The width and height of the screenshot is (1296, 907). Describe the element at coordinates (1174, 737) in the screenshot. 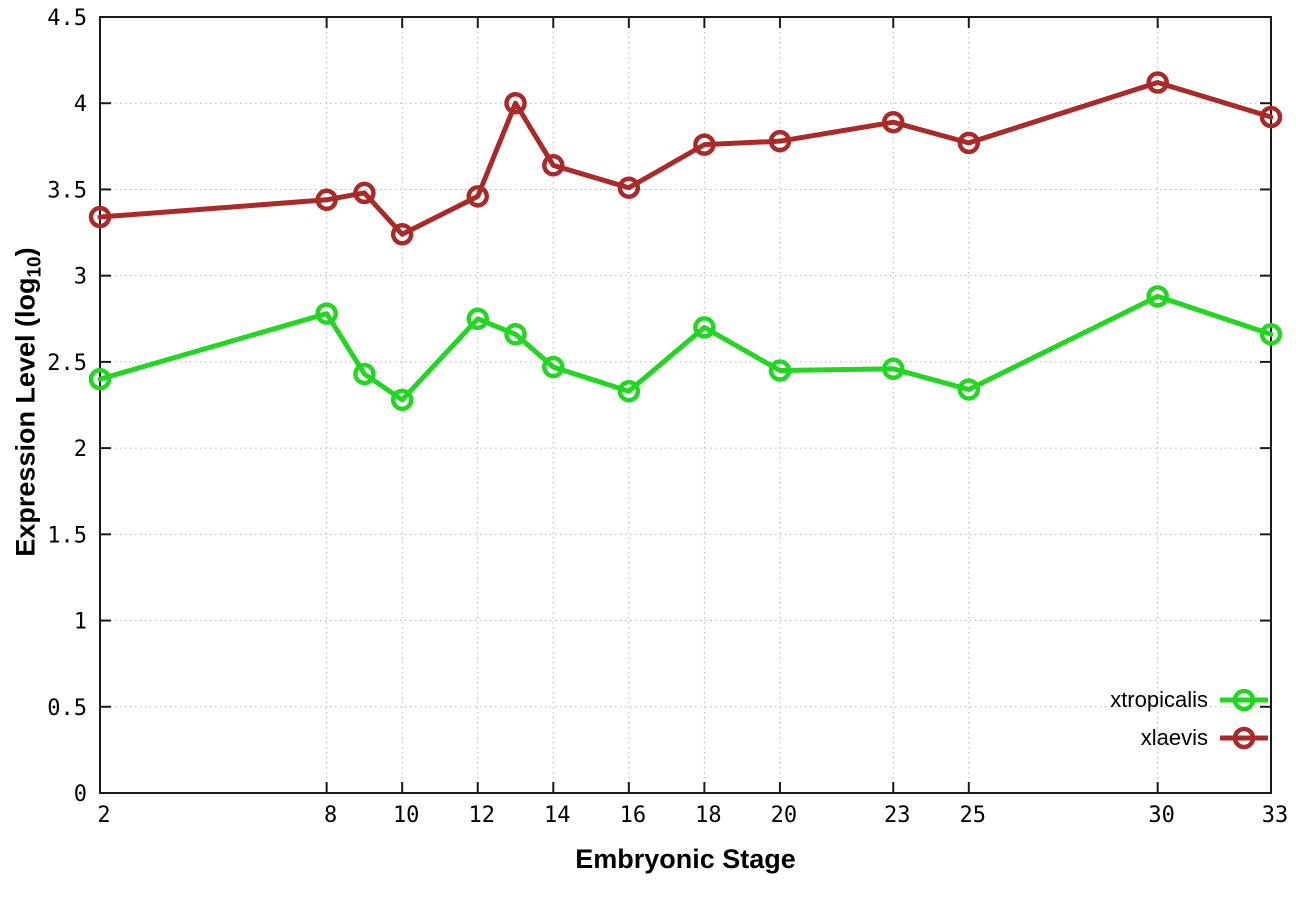

I see `legend-label-xlaevis: xlaevis` at that location.